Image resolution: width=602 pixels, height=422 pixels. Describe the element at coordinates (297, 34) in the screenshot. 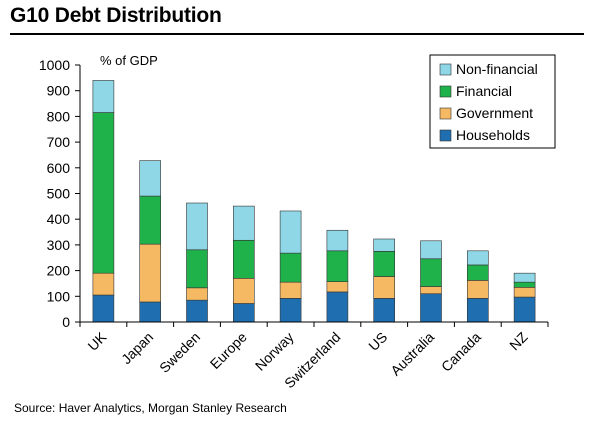

I see `title-rule` at that location.